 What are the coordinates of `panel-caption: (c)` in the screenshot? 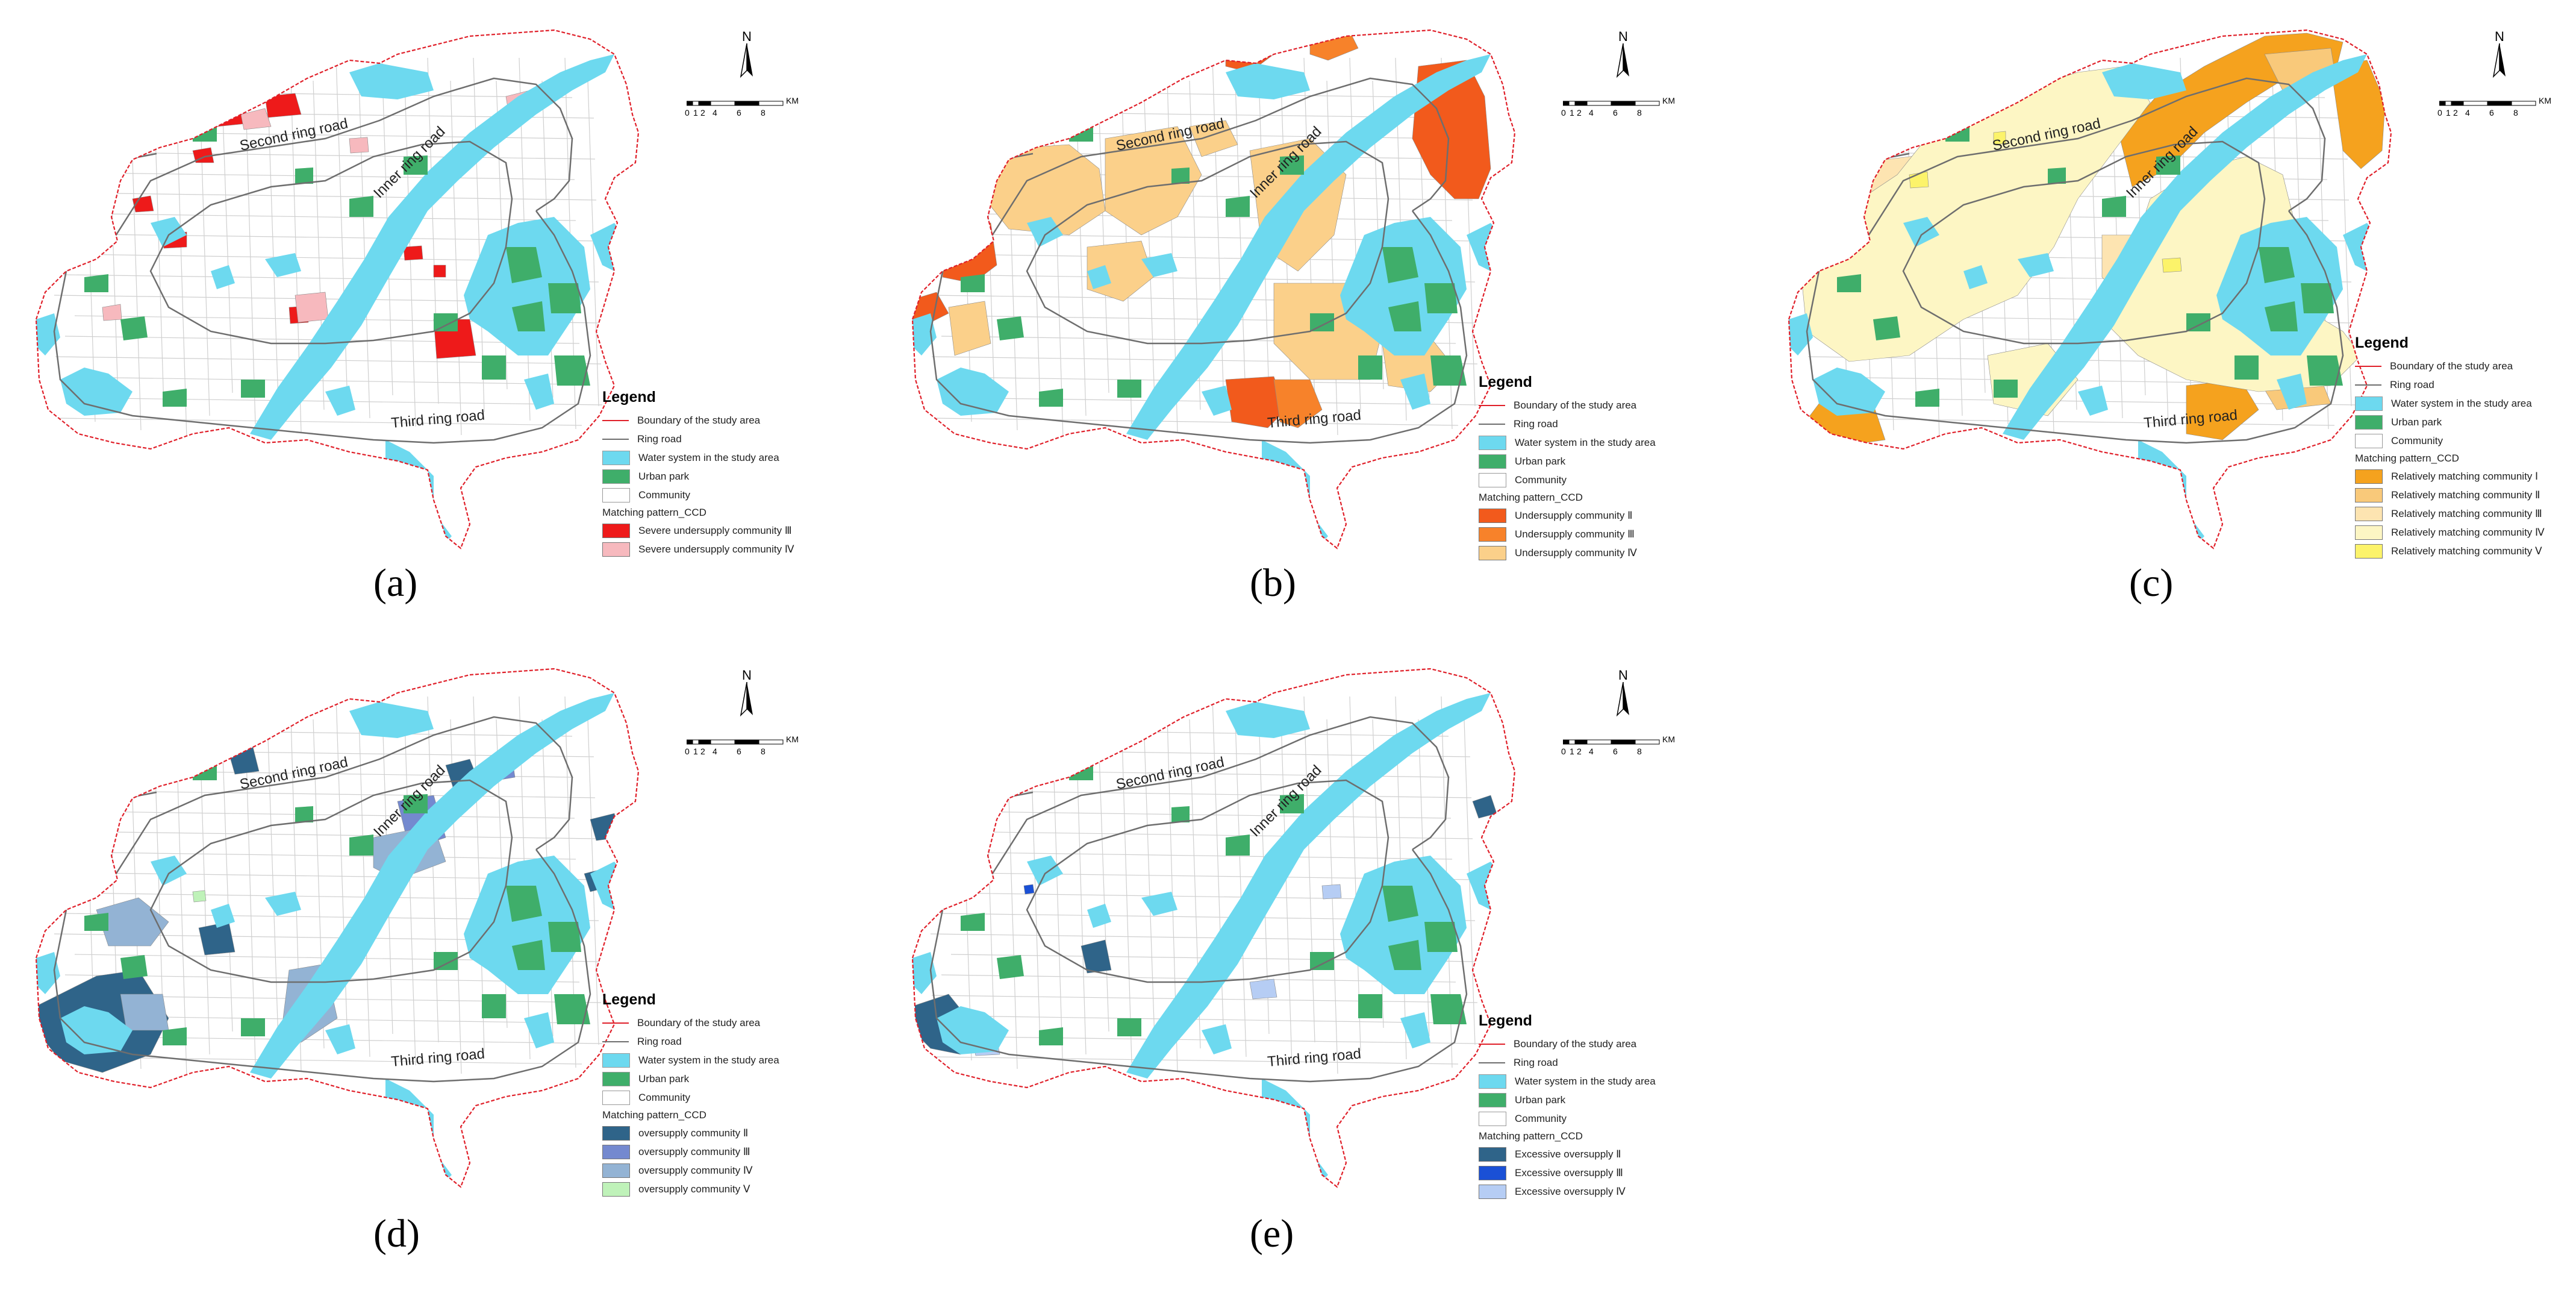 It's located at (2151, 583).